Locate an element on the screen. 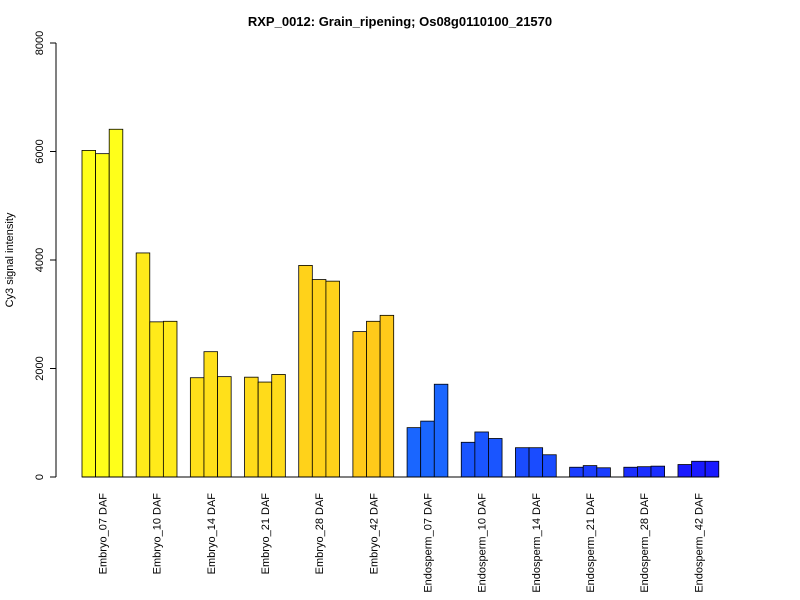  x-category-label: Embryo_14 DAF is located at coordinates (212, 534).